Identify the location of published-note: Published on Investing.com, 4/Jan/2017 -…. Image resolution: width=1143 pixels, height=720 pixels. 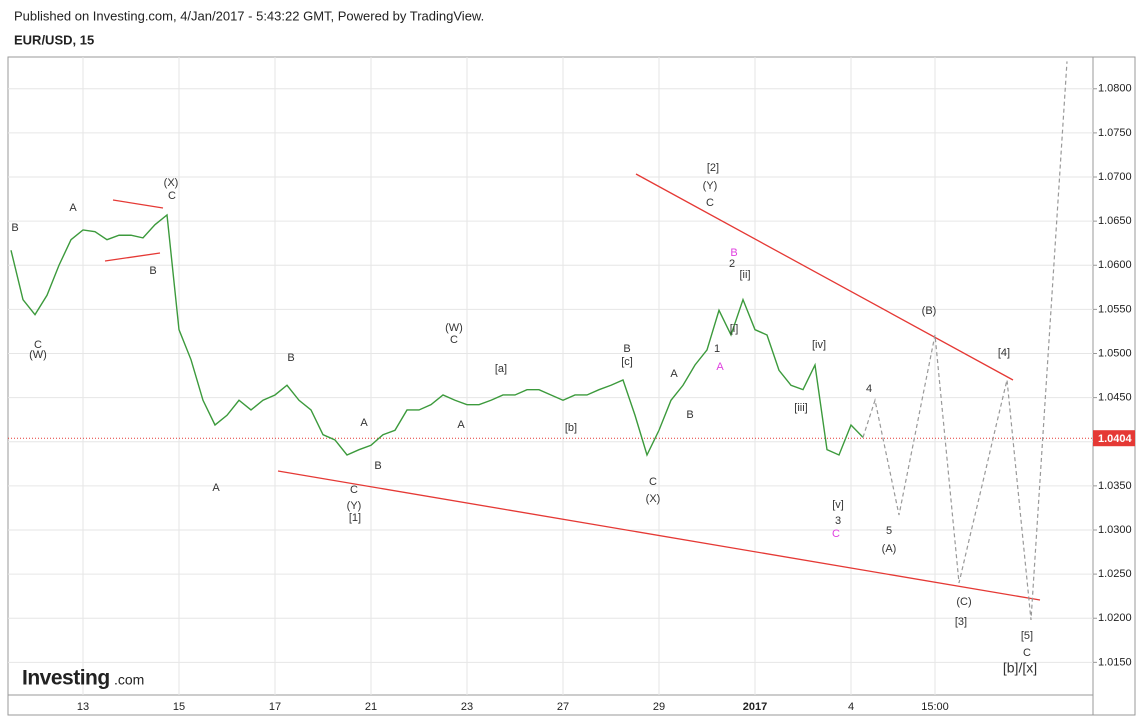
(249, 15).